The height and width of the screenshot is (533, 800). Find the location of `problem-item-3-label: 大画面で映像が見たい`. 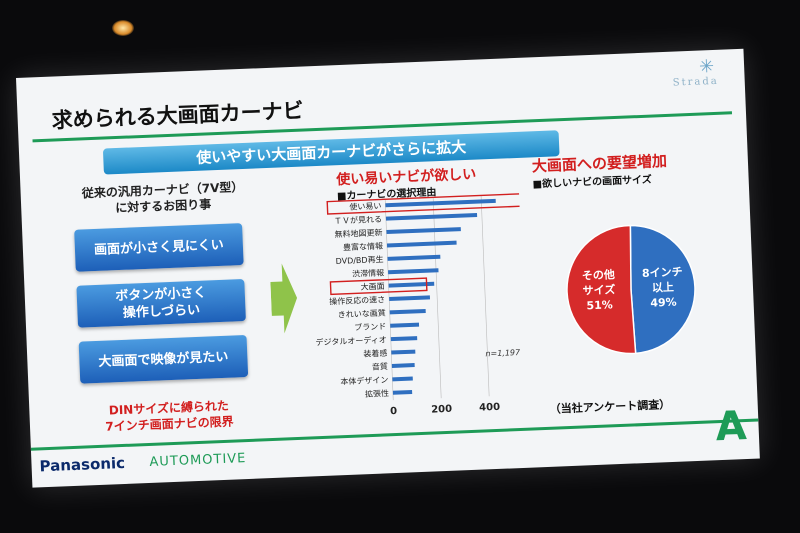

problem-item-3-label: 大画面で映像が見たい is located at coordinates (163, 359).